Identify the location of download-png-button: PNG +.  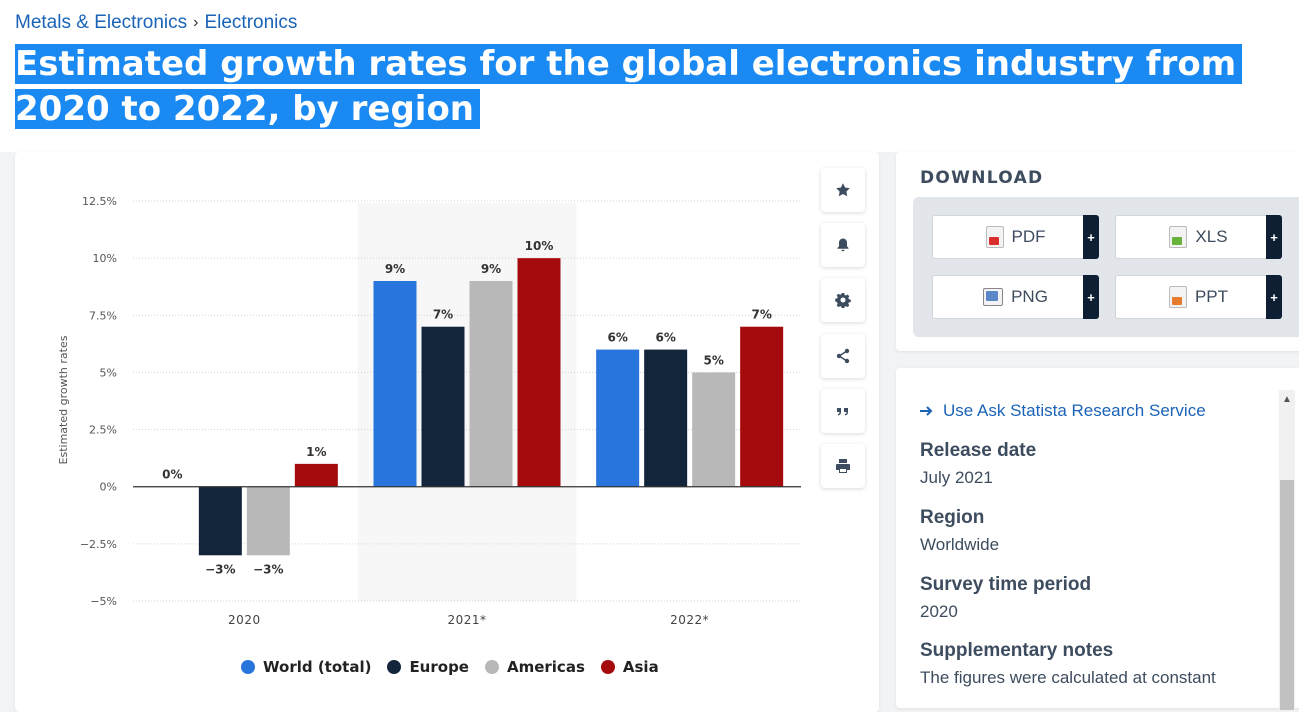
(1015, 297).